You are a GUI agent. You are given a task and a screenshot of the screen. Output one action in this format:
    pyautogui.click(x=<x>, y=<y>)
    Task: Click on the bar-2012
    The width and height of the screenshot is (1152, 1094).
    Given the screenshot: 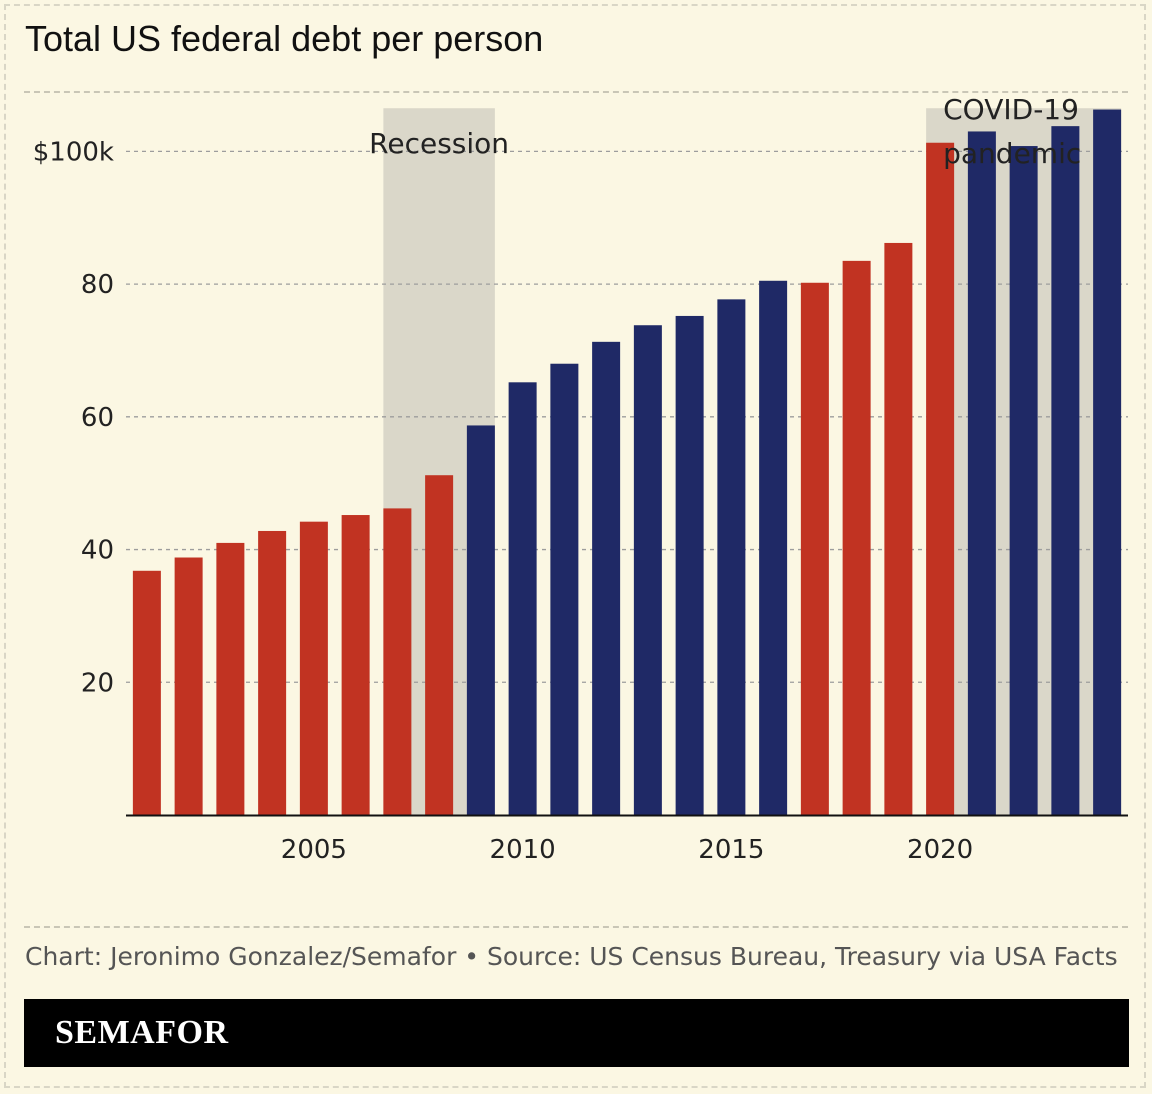 What is the action you would take?
    pyautogui.click(x=606, y=578)
    